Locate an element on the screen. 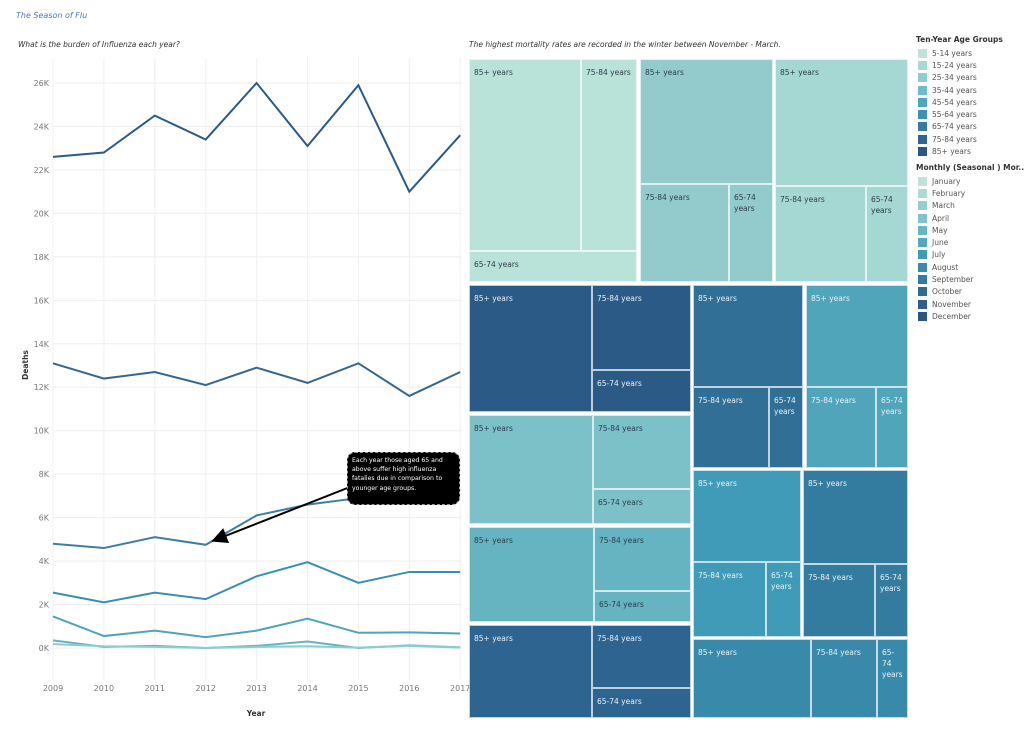 The height and width of the screenshot is (733, 1024). legend-label: June is located at coordinates (940, 243).